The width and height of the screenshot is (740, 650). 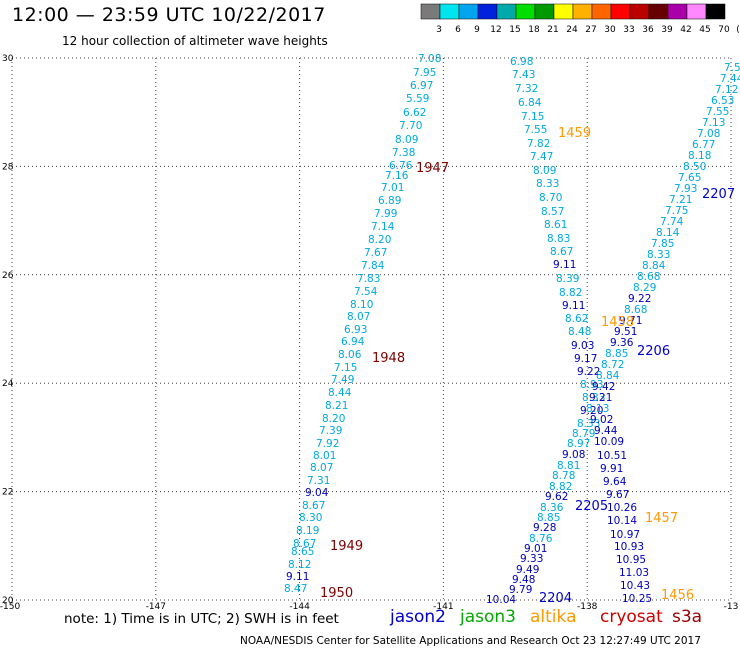 What do you see at coordinates (544, 528) in the screenshot?
I see `wave-height-value: 9.28` at bounding box center [544, 528].